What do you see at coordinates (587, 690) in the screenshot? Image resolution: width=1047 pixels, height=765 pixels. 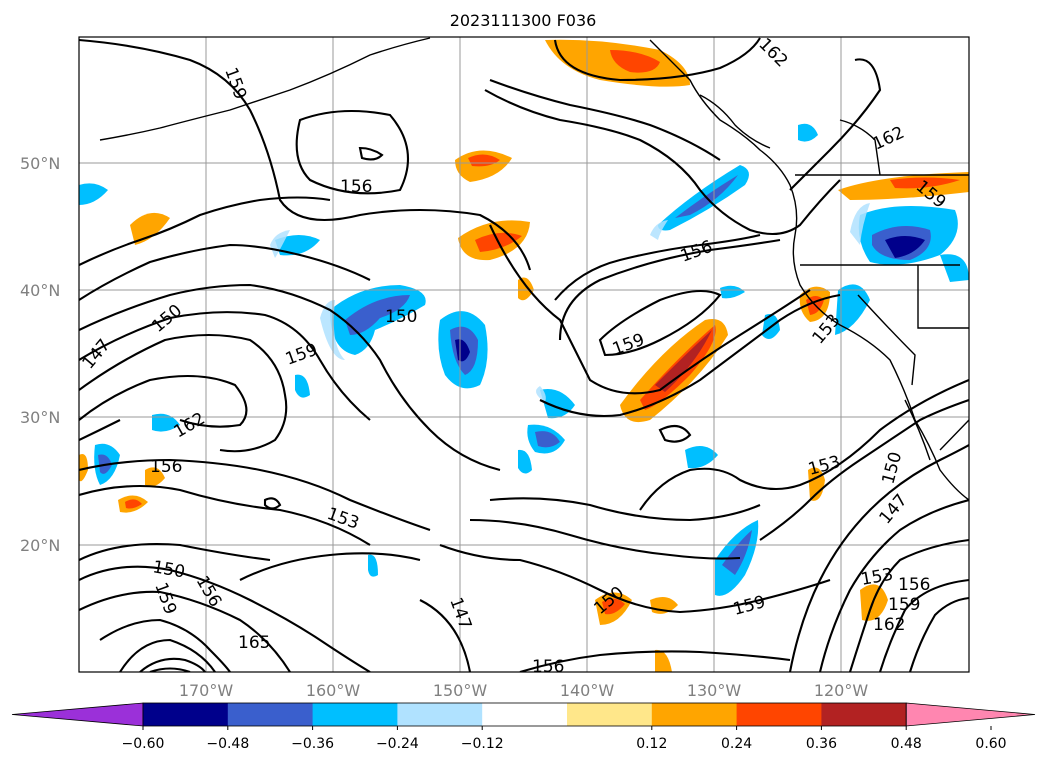 I see `svg-text: 140°W` at bounding box center [587, 690].